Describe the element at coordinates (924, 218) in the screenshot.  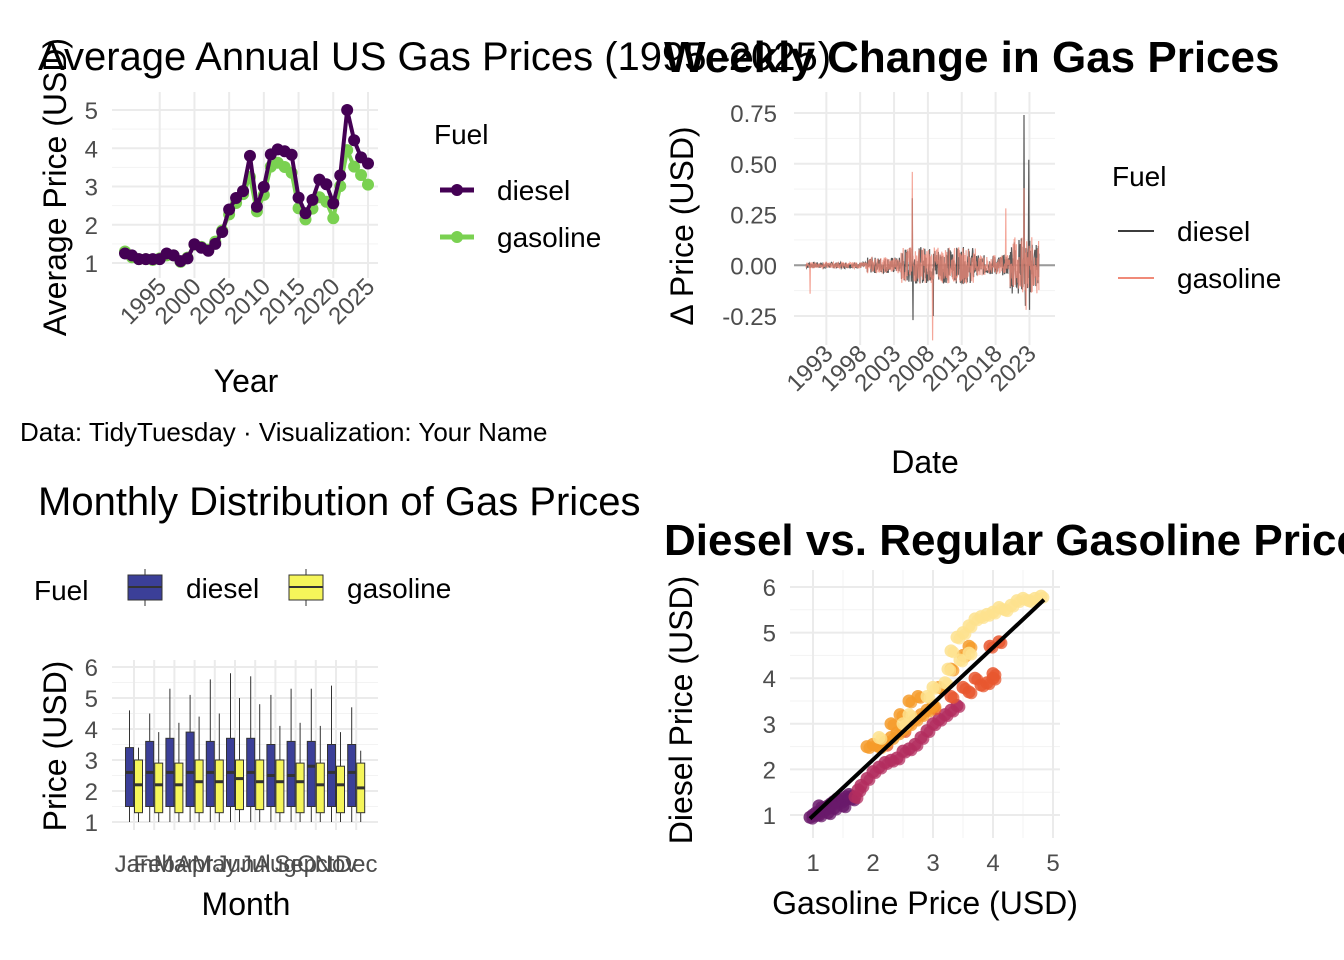
I see `weekly-gridlines` at that location.